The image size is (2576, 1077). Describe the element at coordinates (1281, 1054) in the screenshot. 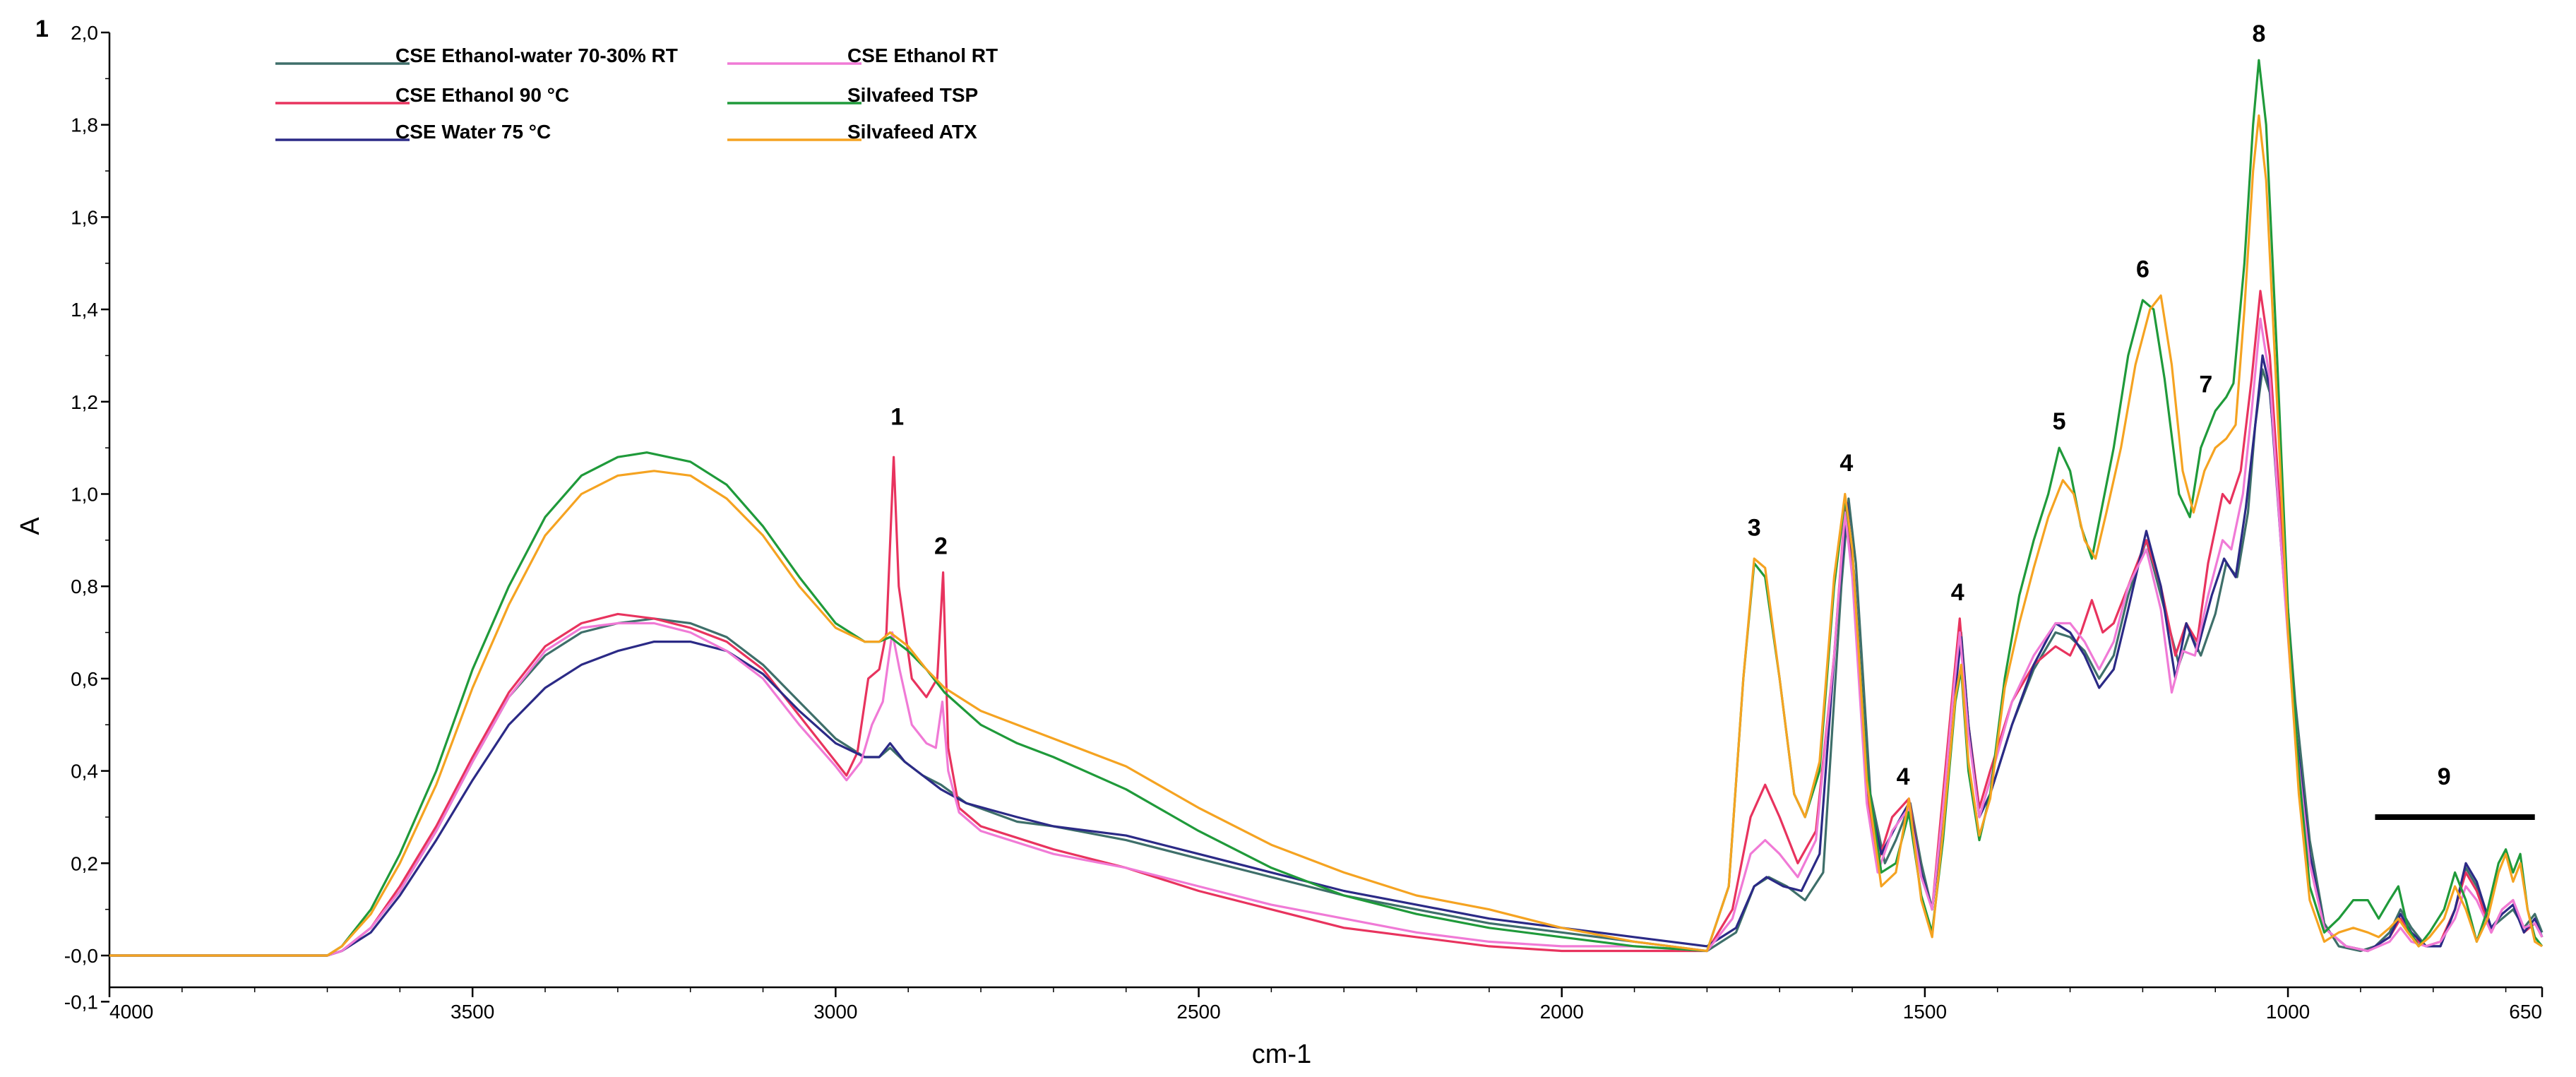

I see `x-axis-title: cm-1` at that location.